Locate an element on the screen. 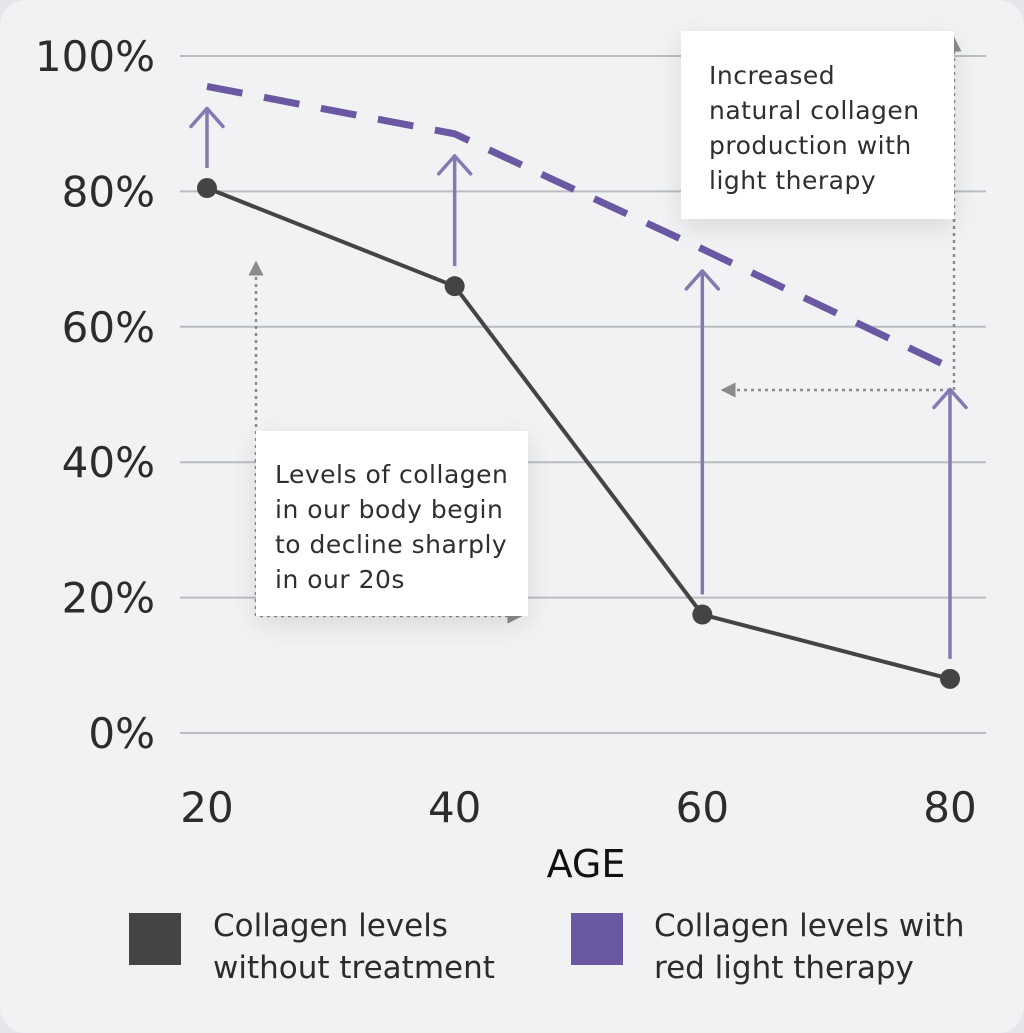 This screenshot has height=1033, width=1024. y-tick-label: 40% is located at coordinates (108, 462).